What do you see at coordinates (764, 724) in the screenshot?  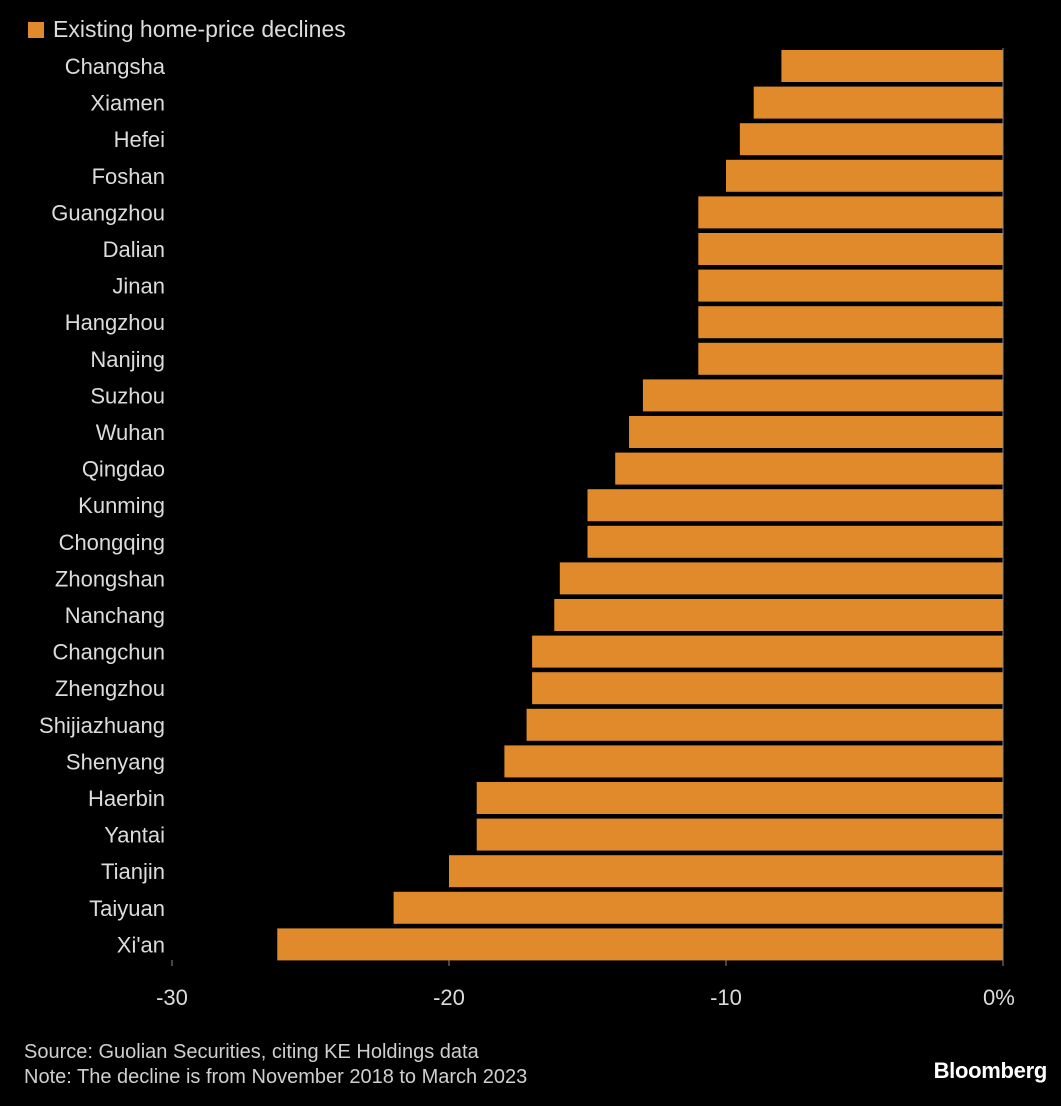 I see `bar-shijiazhuang` at bounding box center [764, 724].